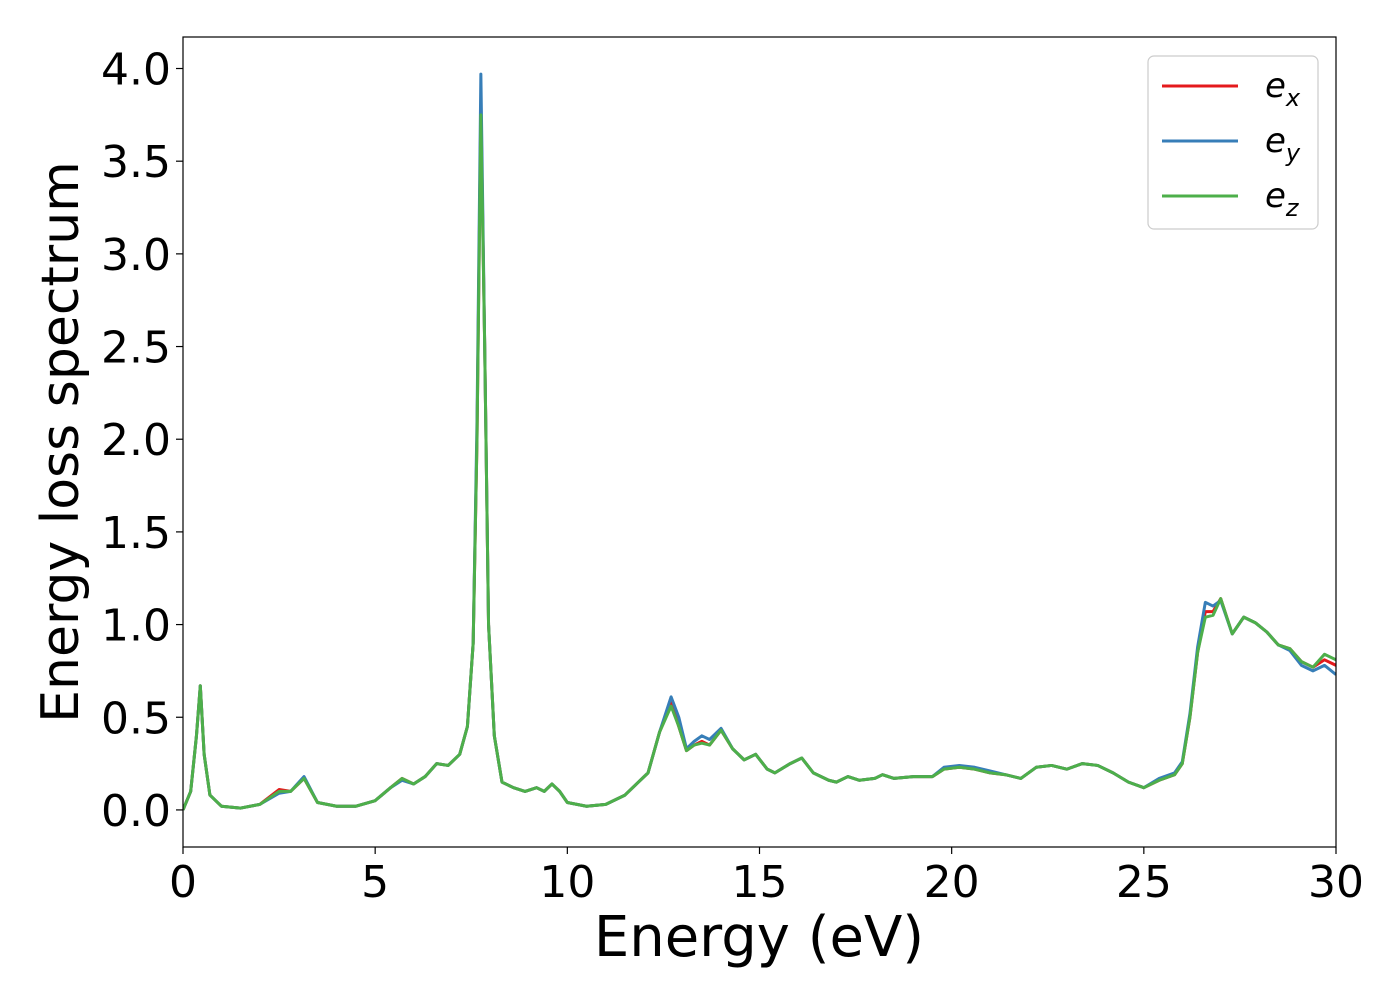  Describe the element at coordinates (183, 882) in the screenshot. I see `x-tick-label: 0` at that location.